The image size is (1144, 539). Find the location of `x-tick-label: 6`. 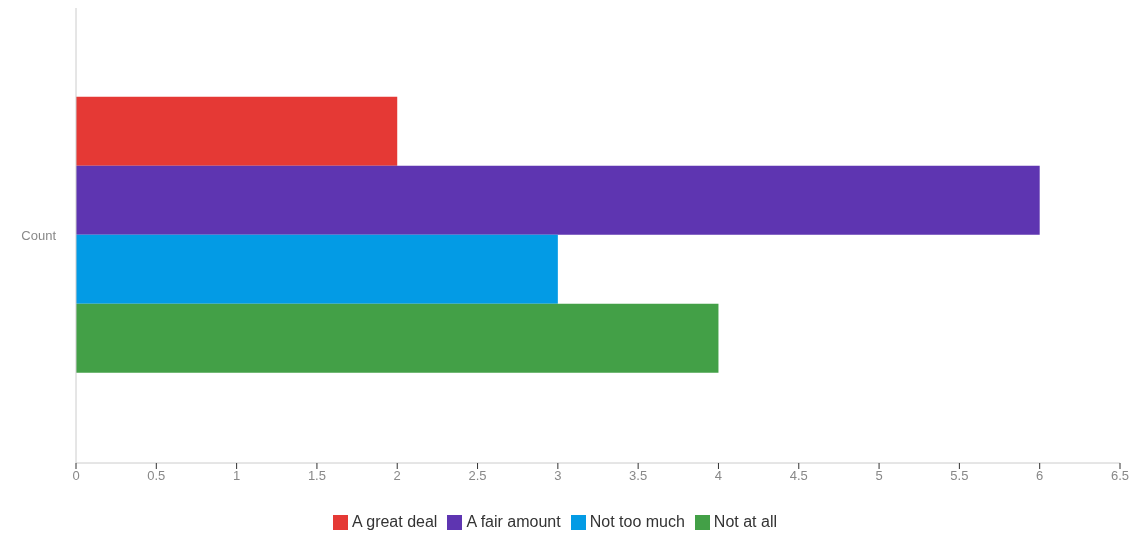

x-tick-label: 6 is located at coordinates (1040, 476).